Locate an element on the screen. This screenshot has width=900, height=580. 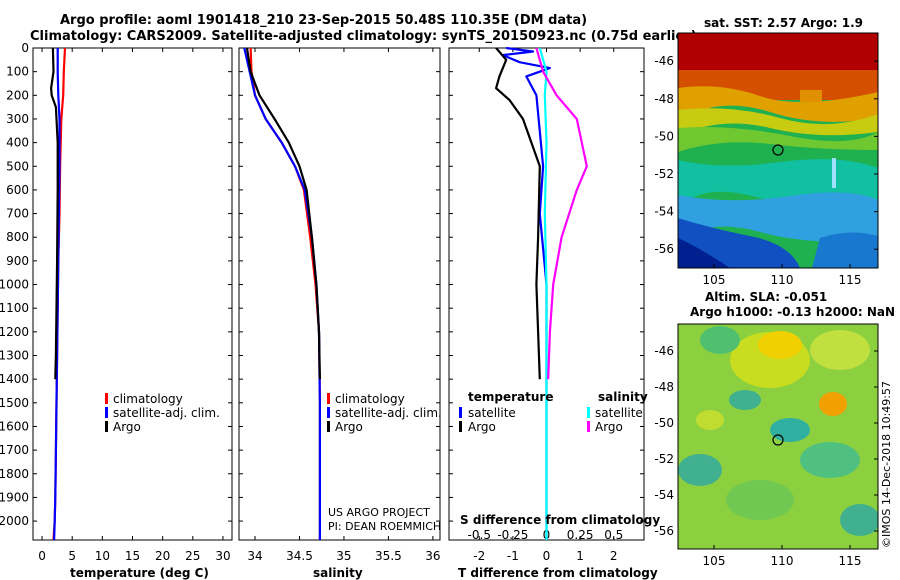
legend-label-sal-argo: Argo is located at coordinates (609, 427).